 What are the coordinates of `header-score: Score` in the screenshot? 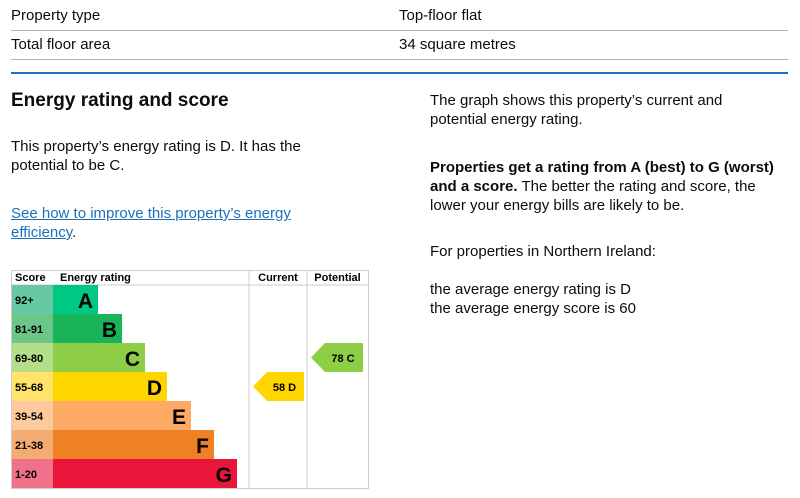 It's located at (30, 278).